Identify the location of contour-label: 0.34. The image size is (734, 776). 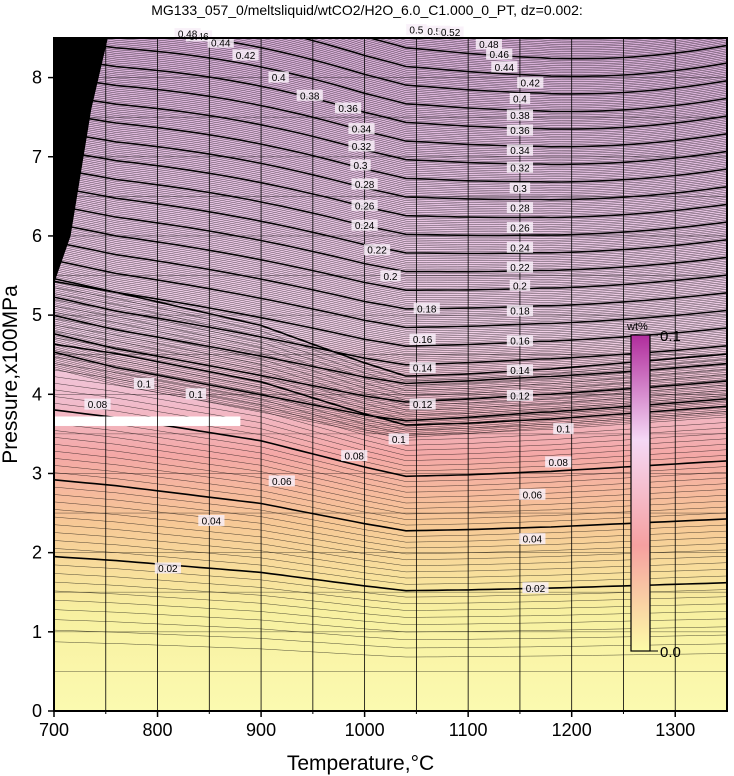
(362, 130).